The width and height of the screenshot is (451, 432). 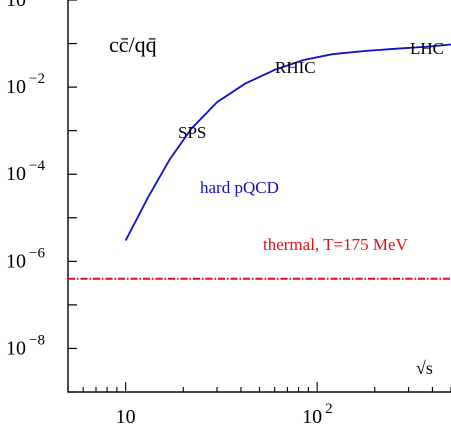 I want to click on y-tick-label: 10 −2, so click(x=25, y=84).